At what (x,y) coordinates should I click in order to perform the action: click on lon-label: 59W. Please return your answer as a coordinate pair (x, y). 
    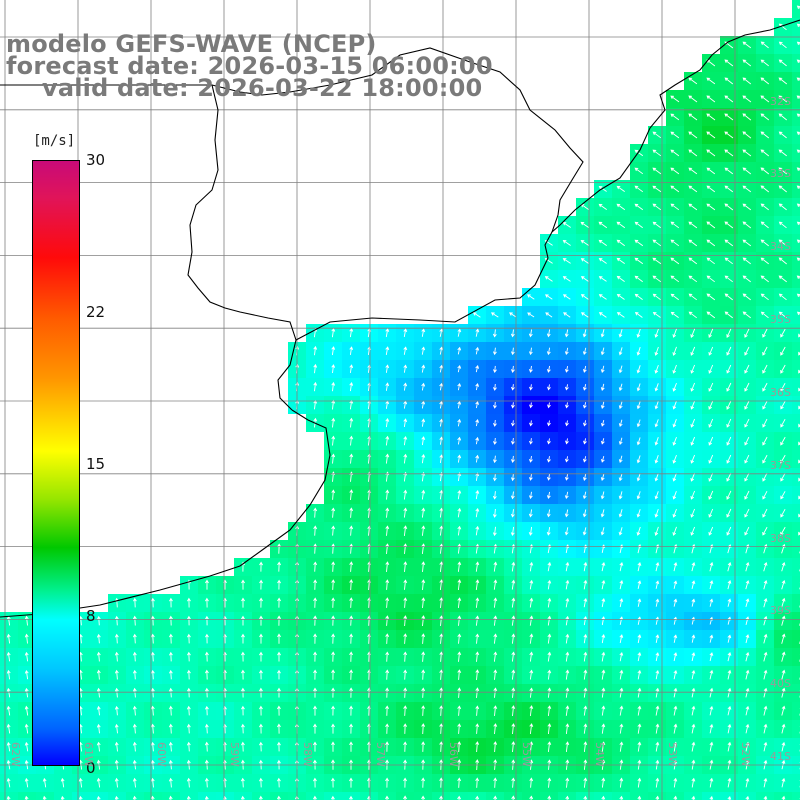
    Looking at the image, I should click on (234, 754).